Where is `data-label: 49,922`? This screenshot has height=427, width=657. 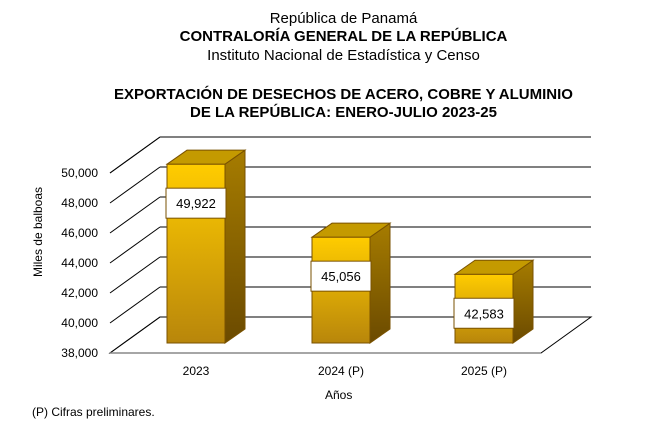 data-label: 49,922 is located at coordinates (196, 203).